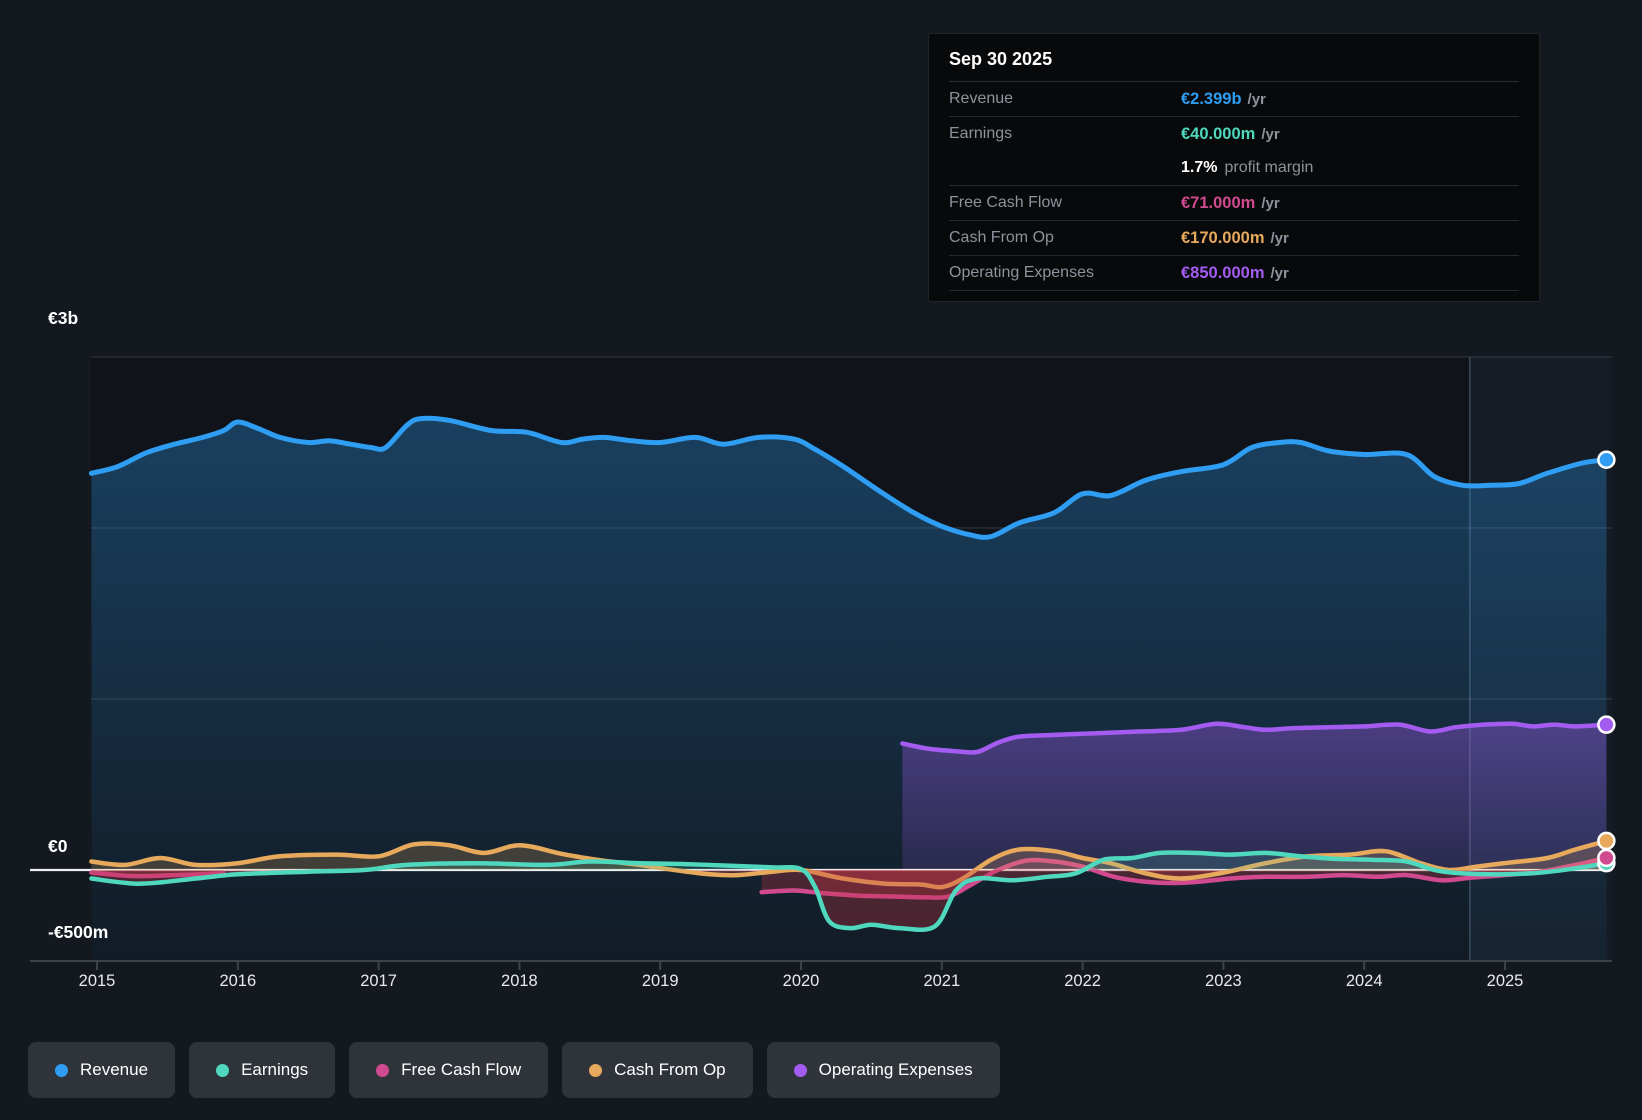 Image resolution: width=1642 pixels, height=1120 pixels. I want to click on revenue-line, so click(848, 477).